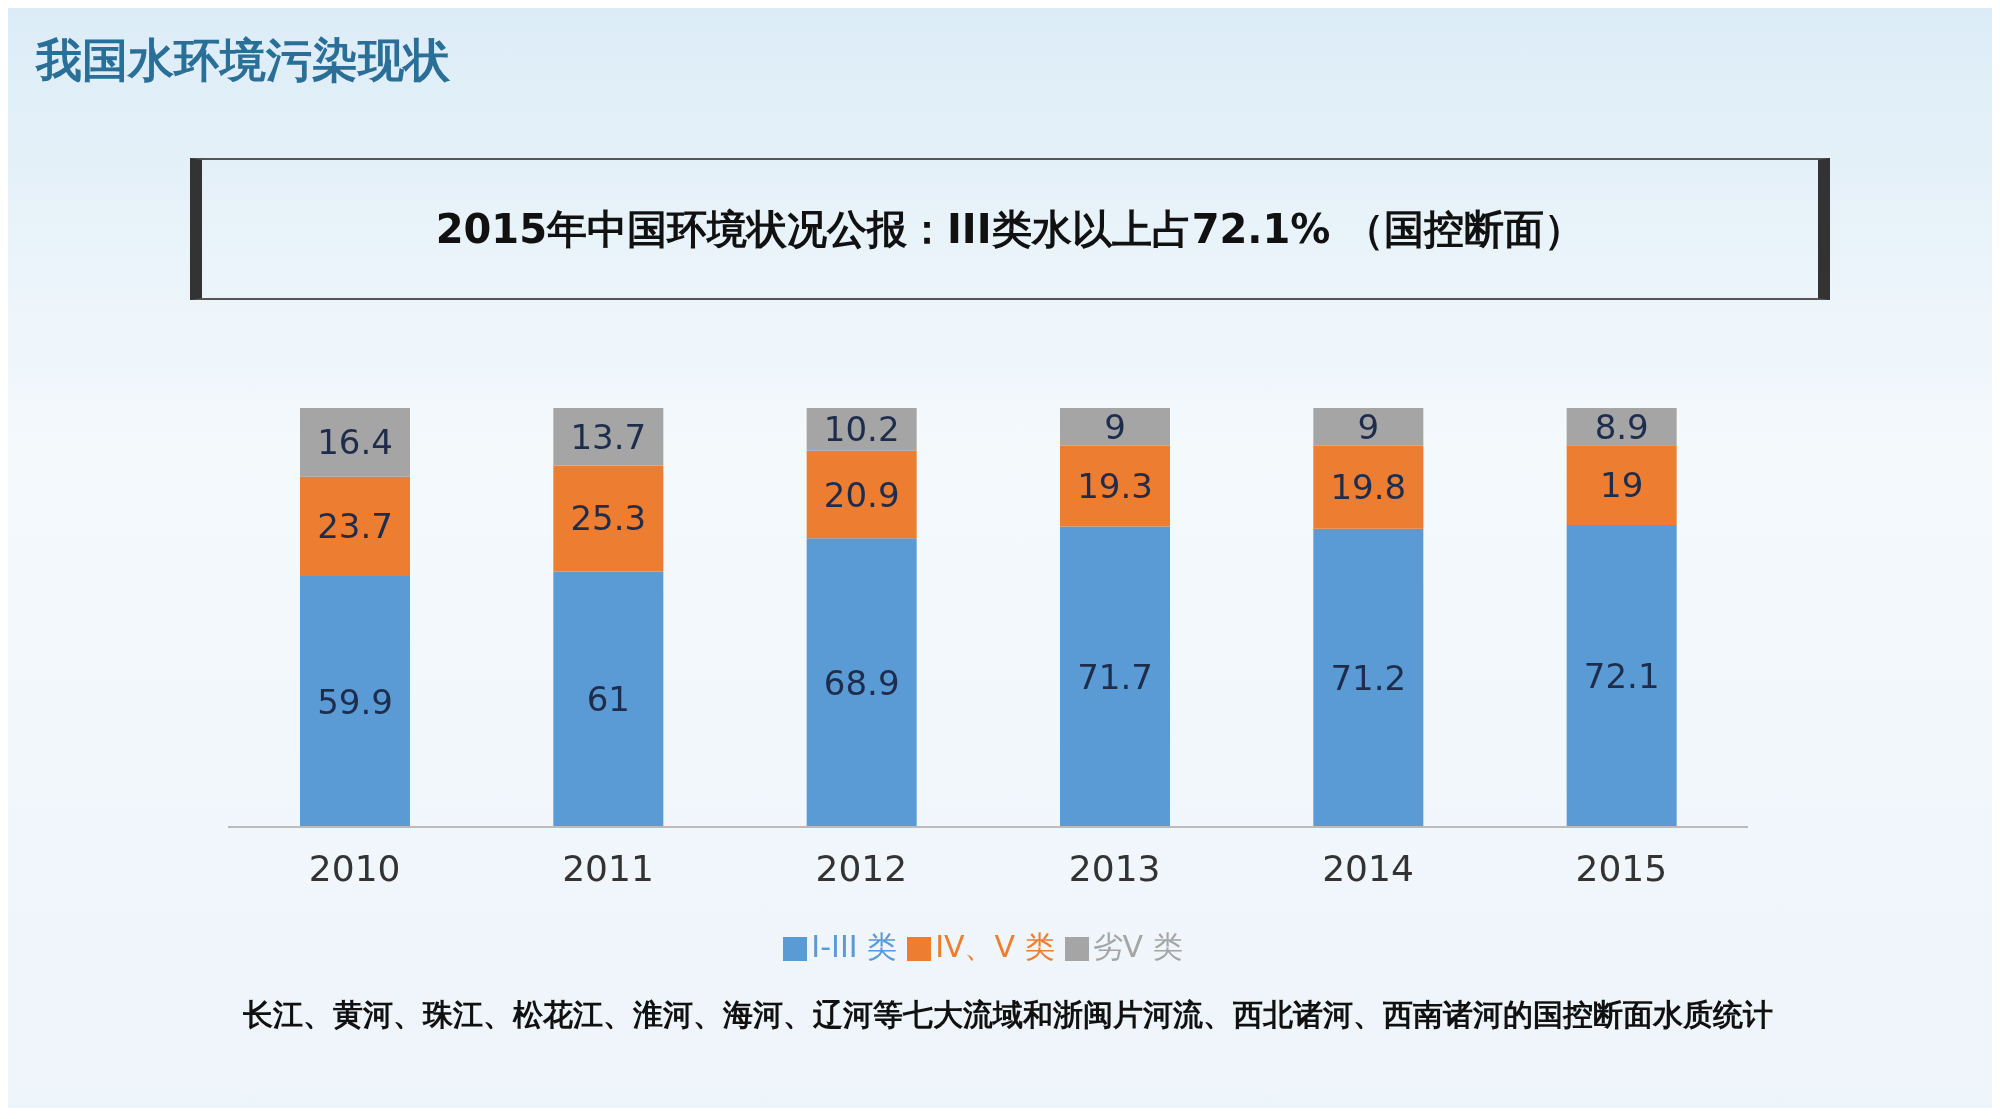  What do you see at coordinates (608, 868) in the screenshot?
I see `x-tick-label: 2011` at bounding box center [608, 868].